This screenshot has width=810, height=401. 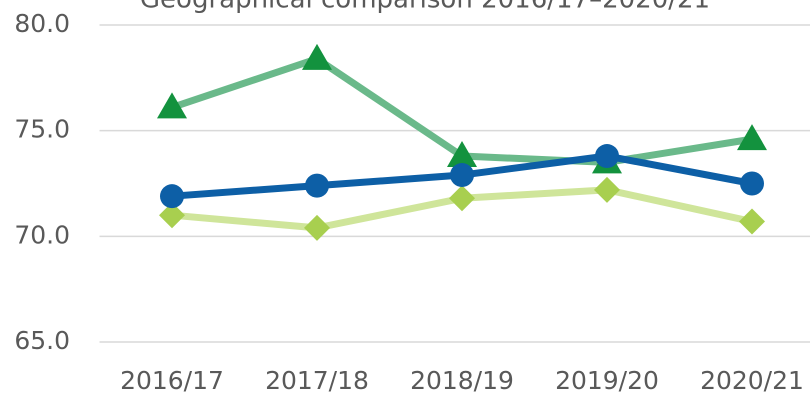 What do you see at coordinates (425, 7) in the screenshot?
I see `chart-title: Geographical comparison 2016/17–2020/21` at bounding box center [425, 7].